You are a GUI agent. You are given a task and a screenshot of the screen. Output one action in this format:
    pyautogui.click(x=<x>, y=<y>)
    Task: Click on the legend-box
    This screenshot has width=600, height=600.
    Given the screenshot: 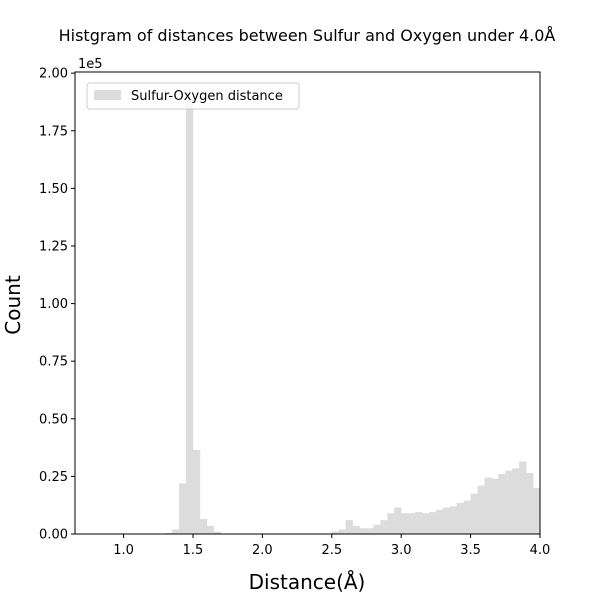 What is the action you would take?
    pyautogui.click(x=193, y=96)
    